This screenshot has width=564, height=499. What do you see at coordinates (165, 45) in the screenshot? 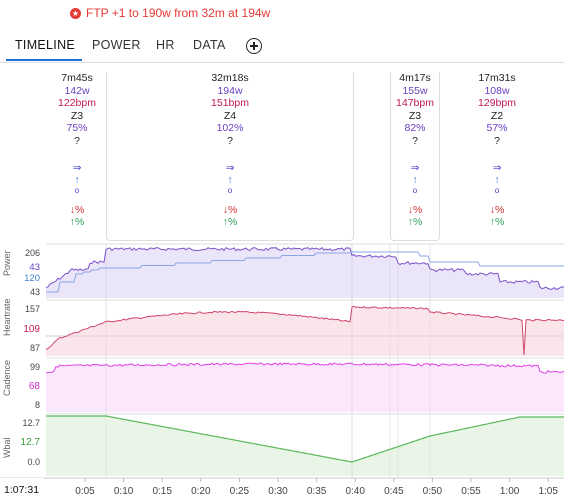
I see `tab-hr: HR` at bounding box center [165, 45].